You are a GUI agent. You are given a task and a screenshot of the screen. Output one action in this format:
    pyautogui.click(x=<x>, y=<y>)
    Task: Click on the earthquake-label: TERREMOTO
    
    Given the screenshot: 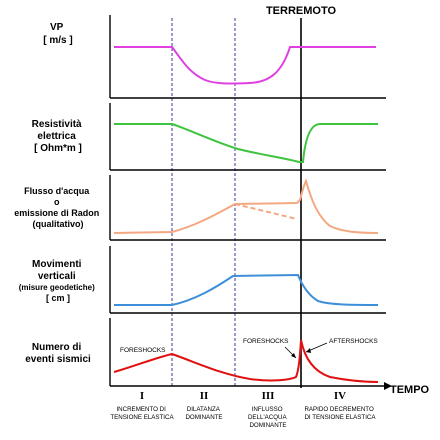 What is the action you would take?
    pyautogui.click(x=301, y=11)
    